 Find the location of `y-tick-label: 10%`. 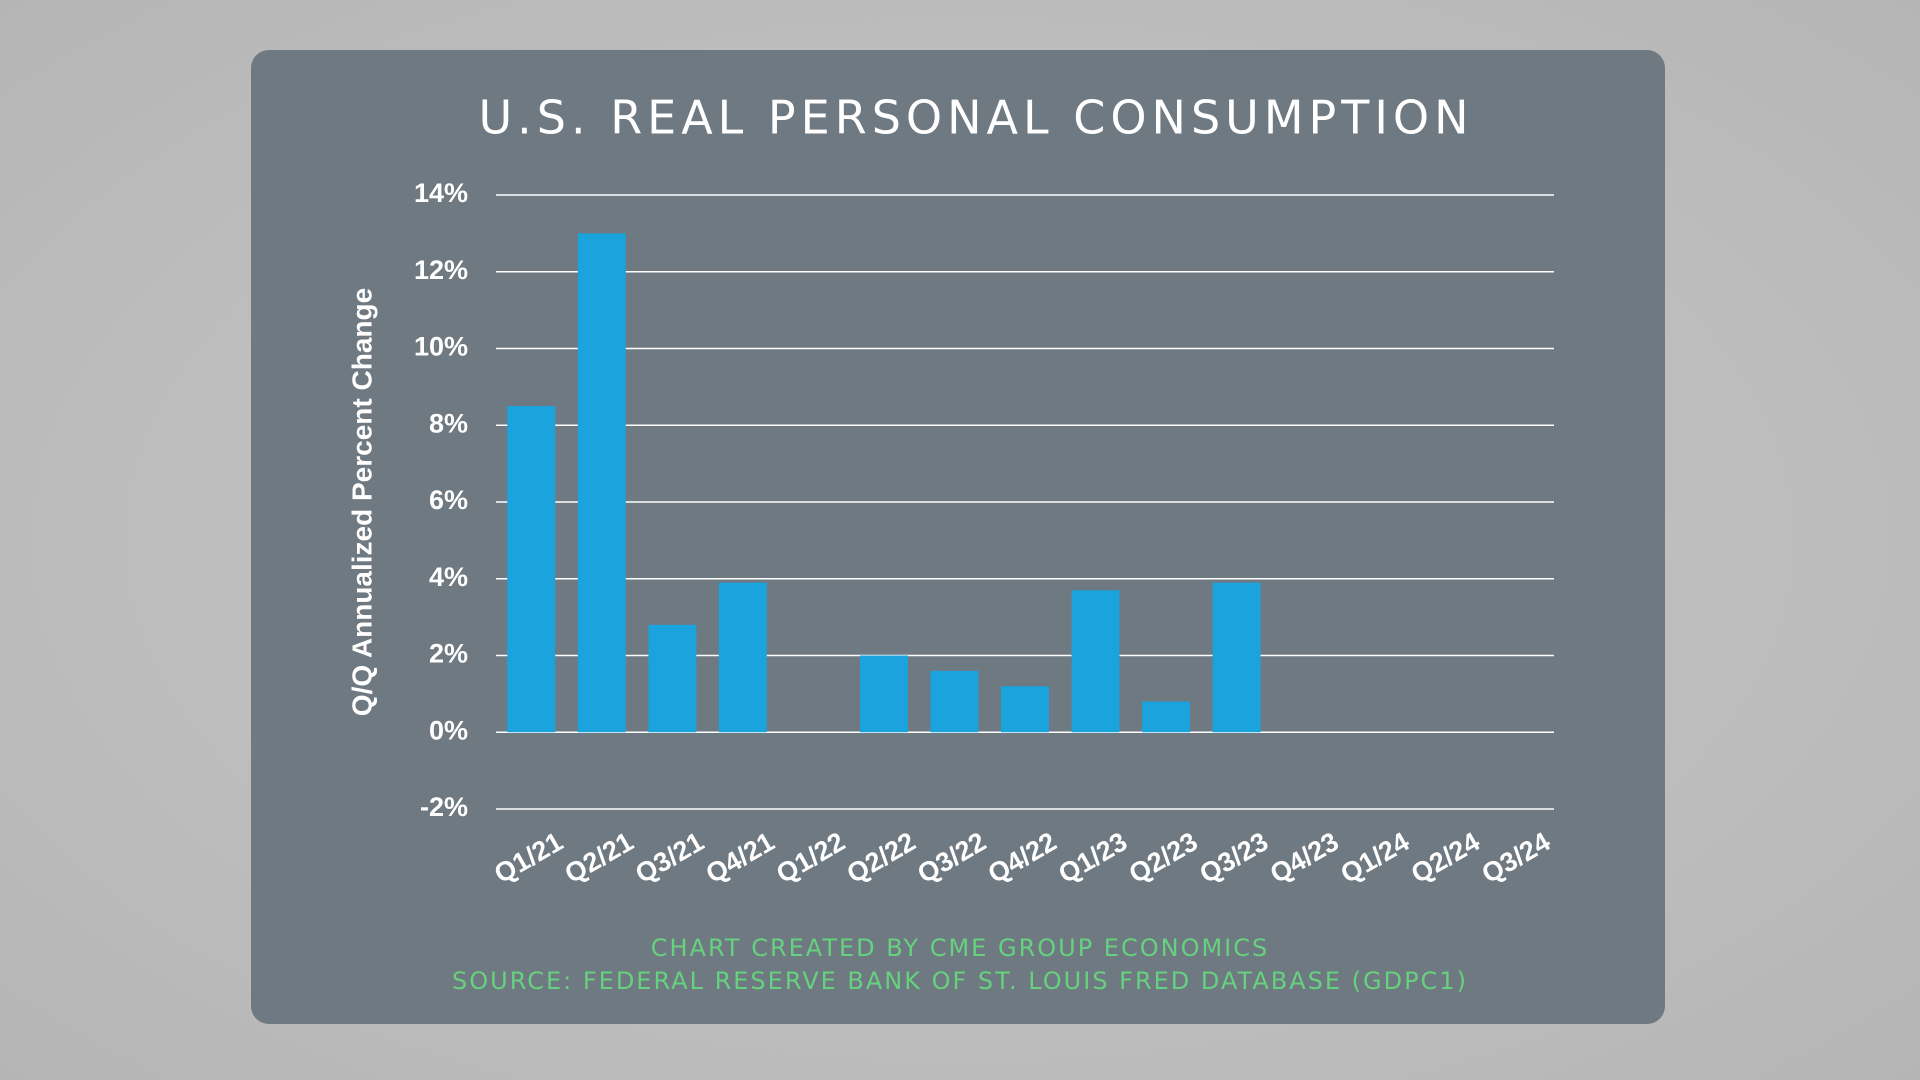

y-tick-label: 10% is located at coordinates (441, 347).